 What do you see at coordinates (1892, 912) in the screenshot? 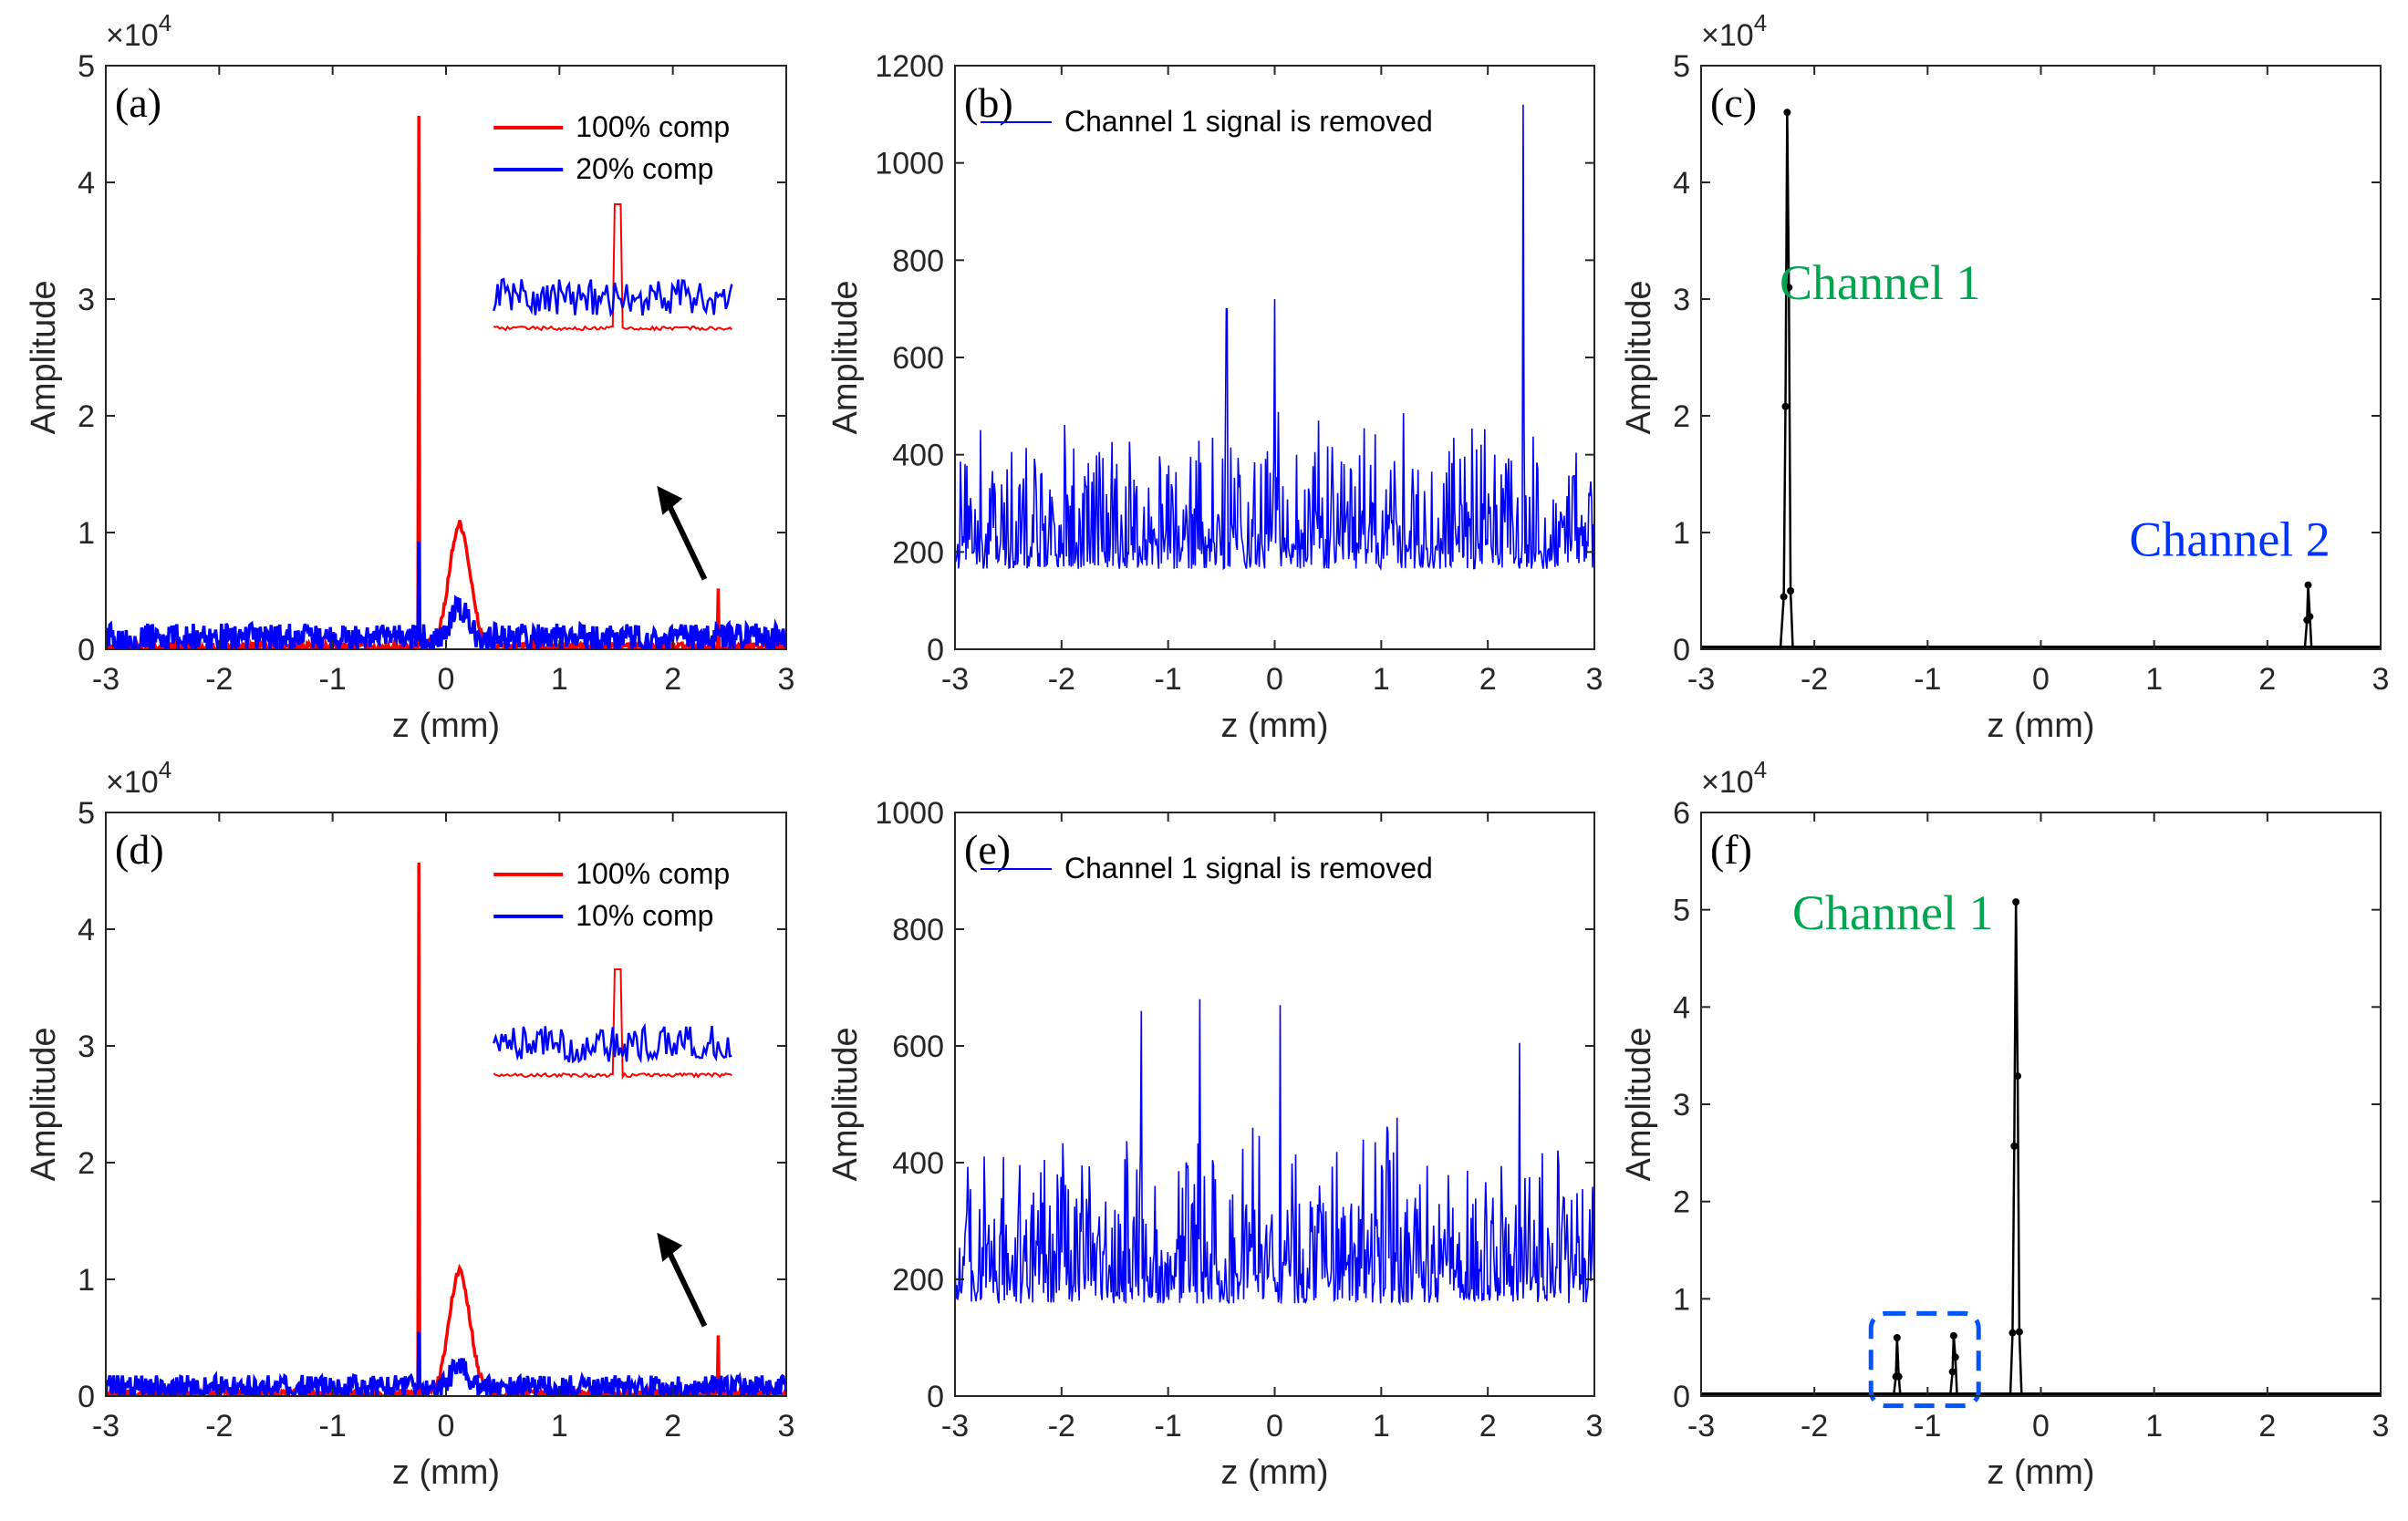
I see `annotation-text: Channel 1` at bounding box center [1892, 912].